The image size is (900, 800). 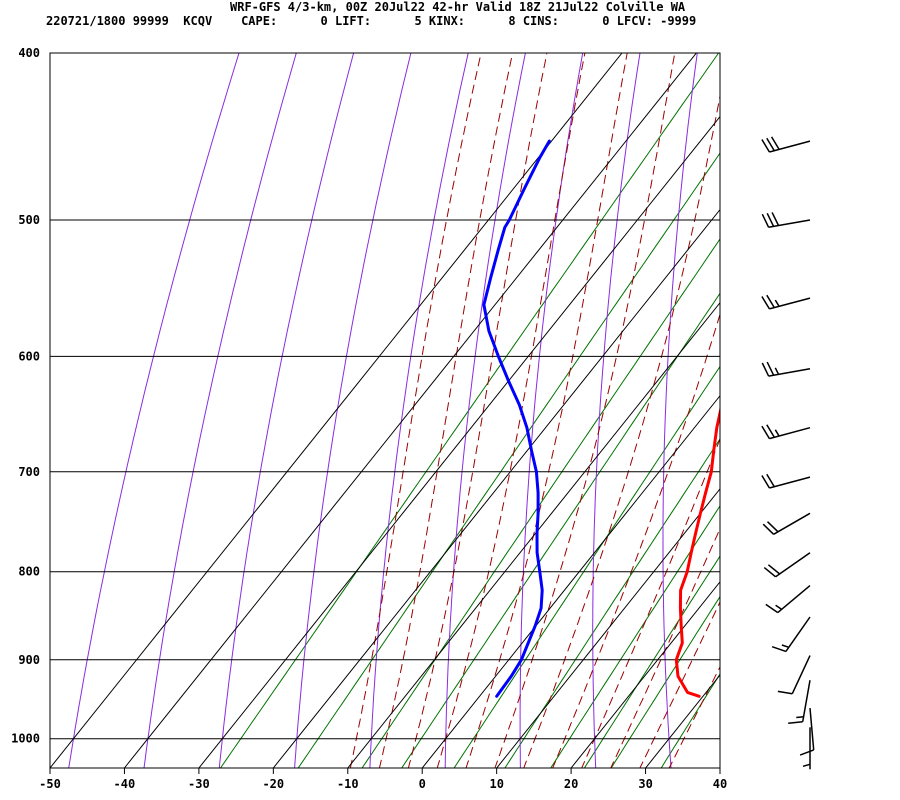 I want to click on y-tick-label: 500, so click(x=29, y=220).